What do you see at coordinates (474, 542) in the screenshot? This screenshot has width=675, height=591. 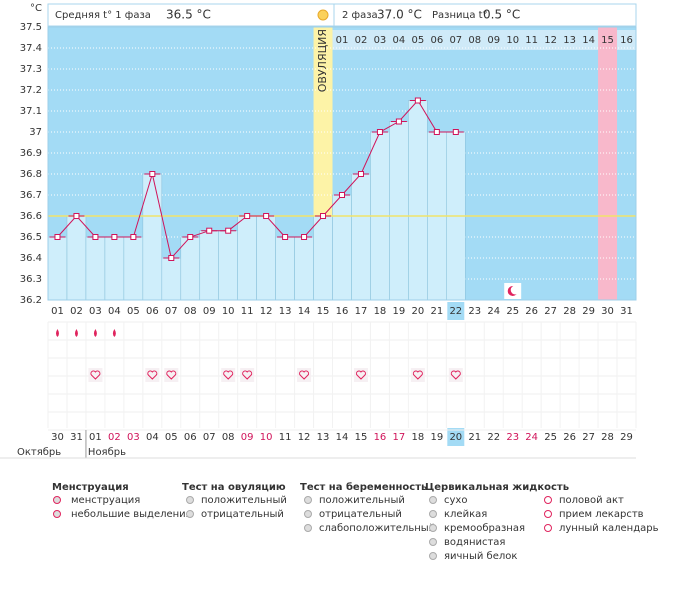 I see `legend-item: водянистая` at bounding box center [474, 542].